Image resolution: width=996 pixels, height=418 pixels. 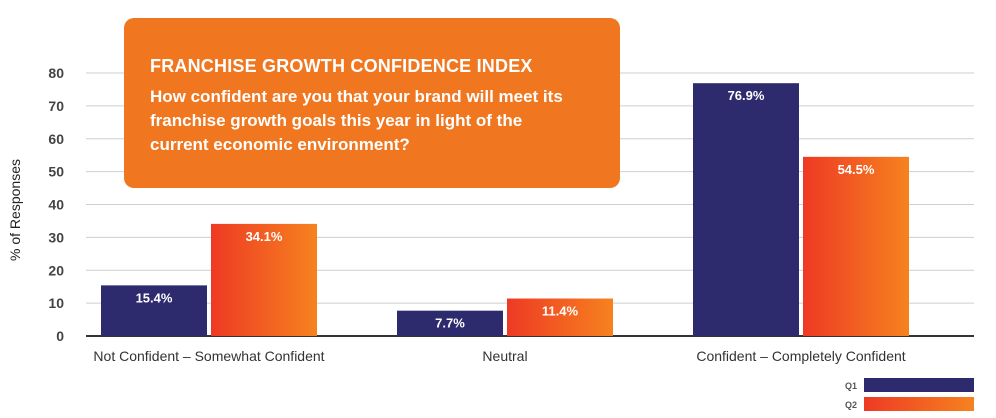 What do you see at coordinates (856, 169) in the screenshot?
I see `data-label: 54.5%` at bounding box center [856, 169].